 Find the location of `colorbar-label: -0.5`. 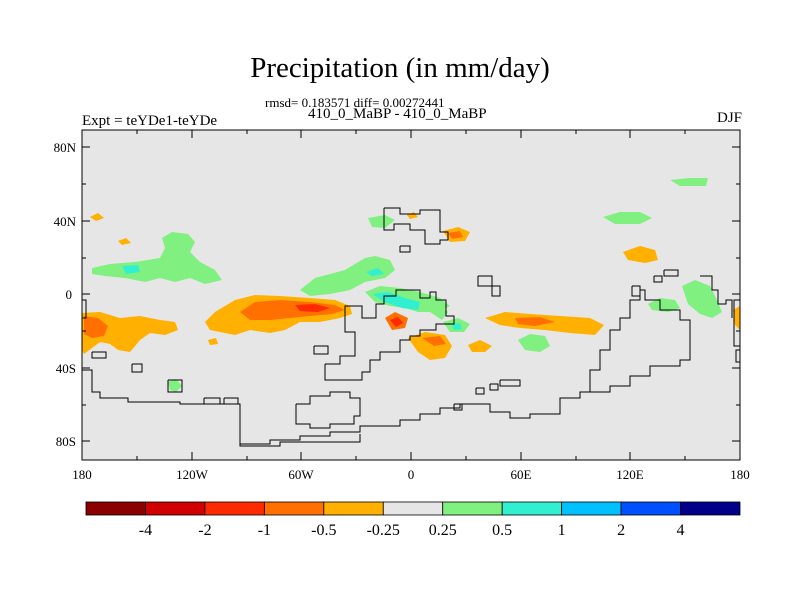

colorbar-label: -0.5 is located at coordinates (323, 530).